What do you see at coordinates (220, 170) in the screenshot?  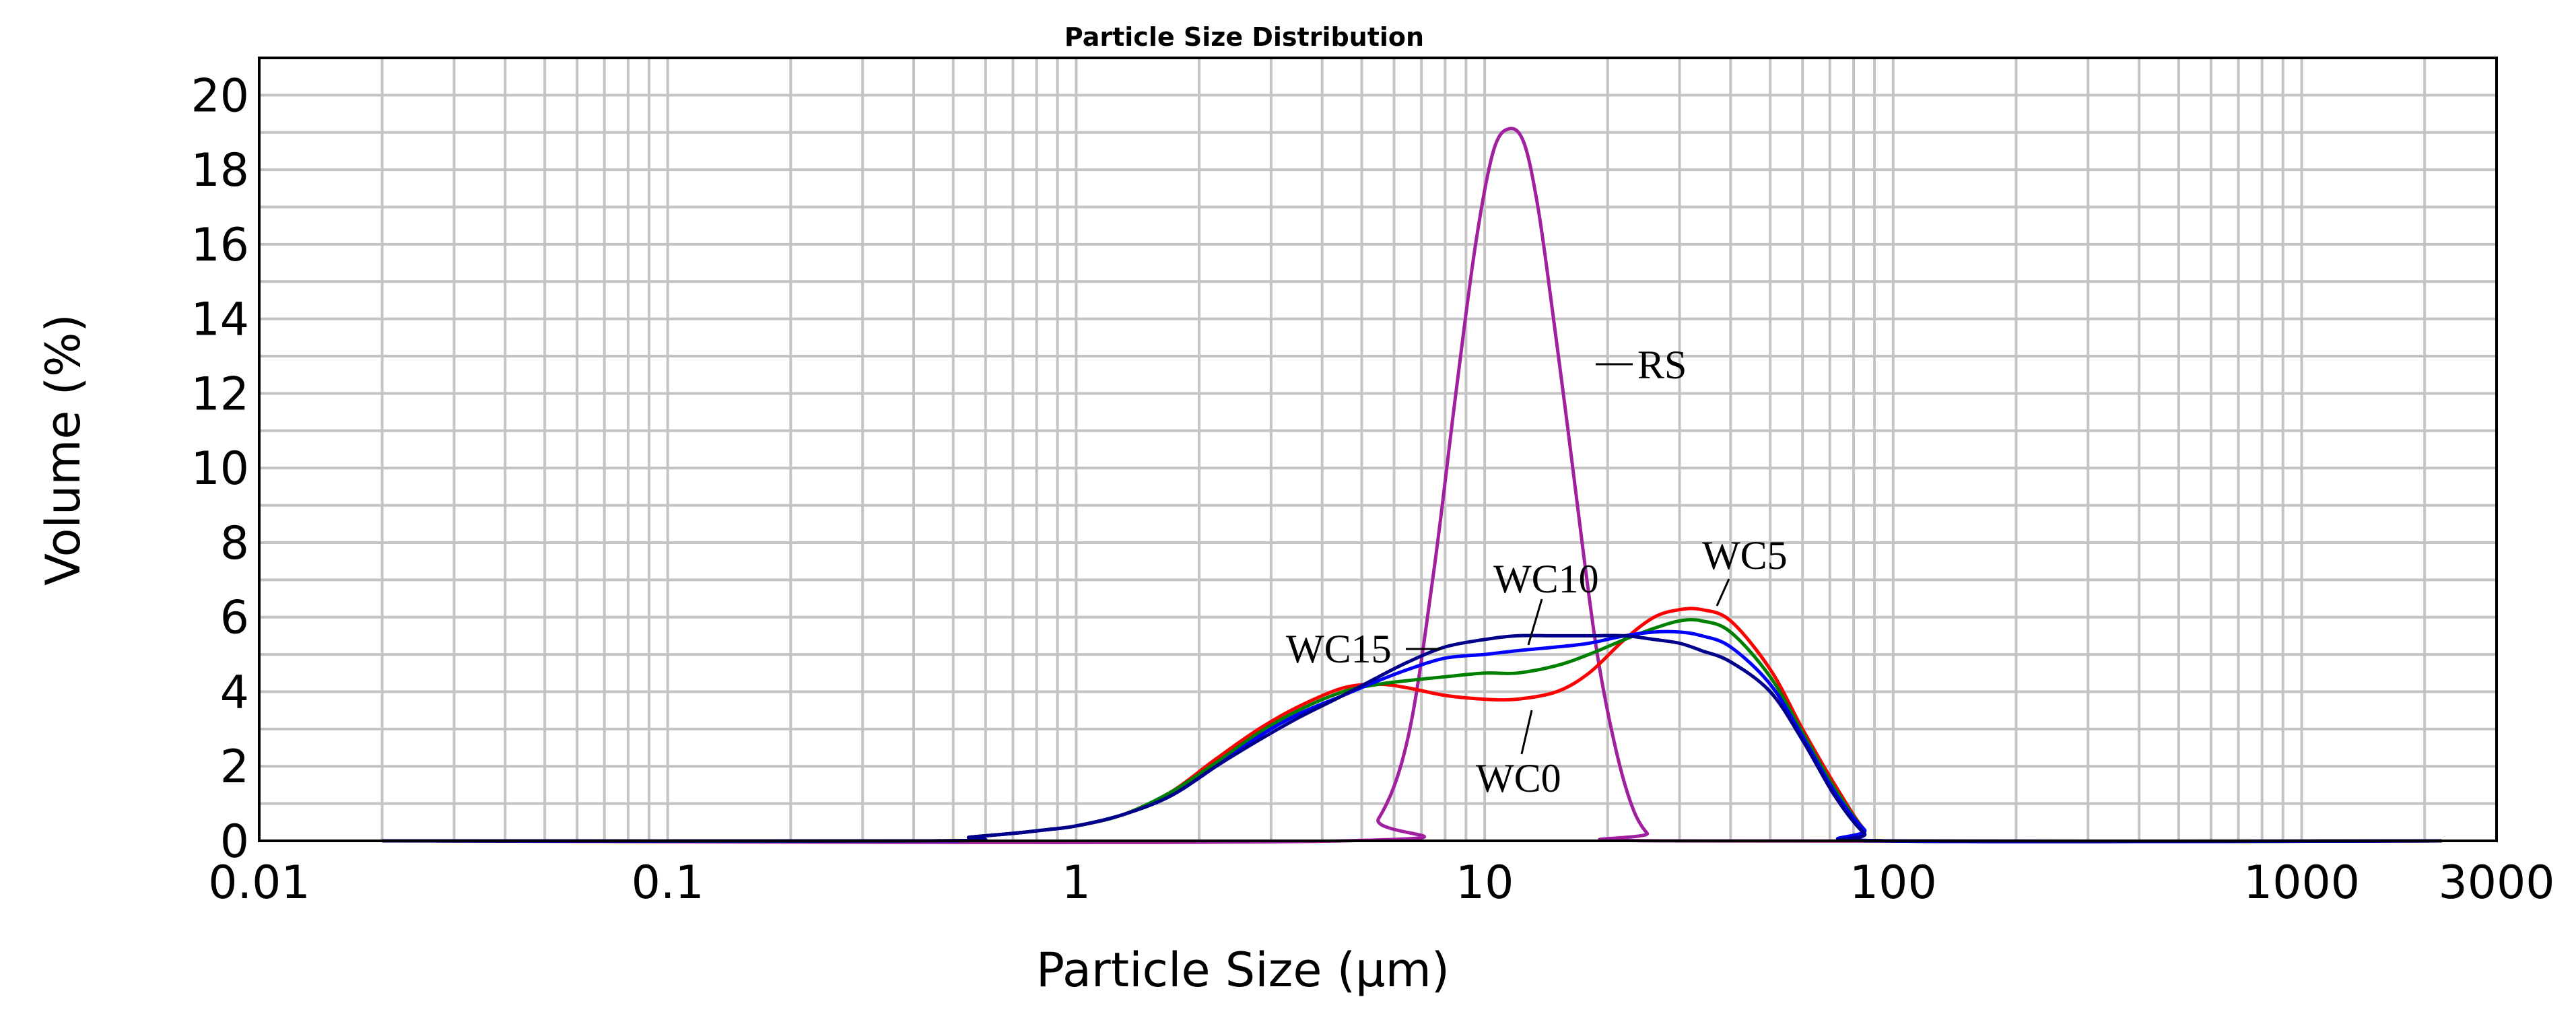 I see `y-tick-label: 18` at bounding box center [220, 170].